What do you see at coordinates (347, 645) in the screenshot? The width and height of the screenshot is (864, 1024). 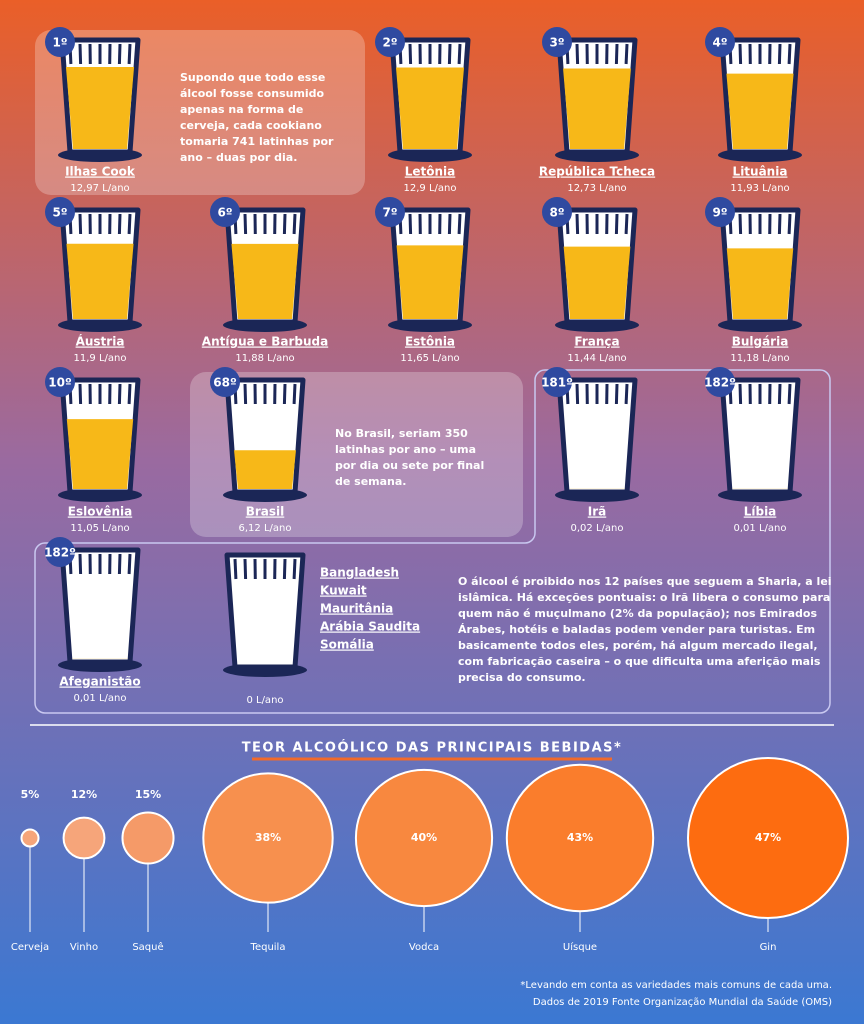 I see `country-name: Somália` at bounding box center [347, 645].